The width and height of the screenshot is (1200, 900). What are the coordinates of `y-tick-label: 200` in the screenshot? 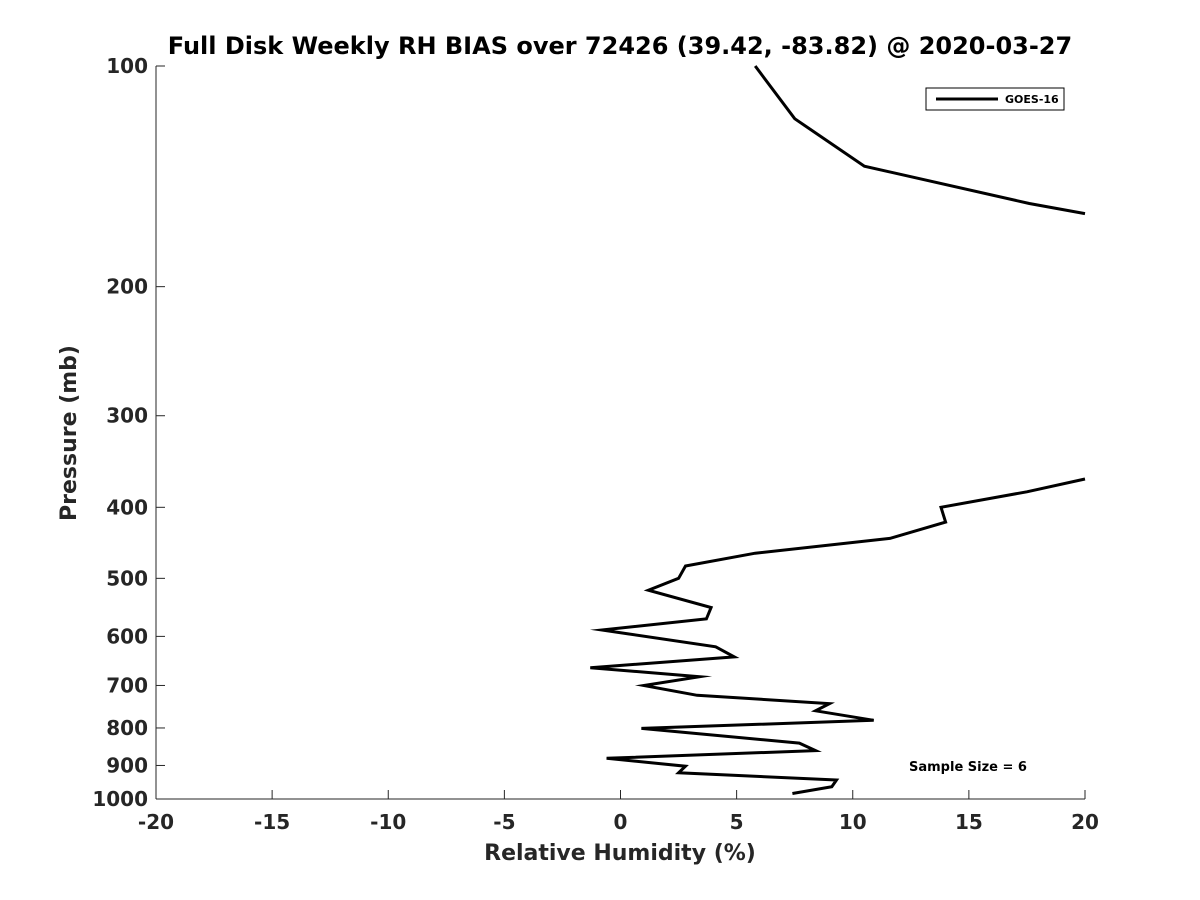 It's located at (127, 287).